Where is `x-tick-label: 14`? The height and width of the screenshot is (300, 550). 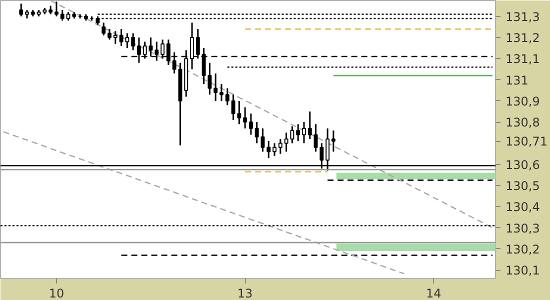 x-tick-label: 14 is located at coordinates (434, 293).